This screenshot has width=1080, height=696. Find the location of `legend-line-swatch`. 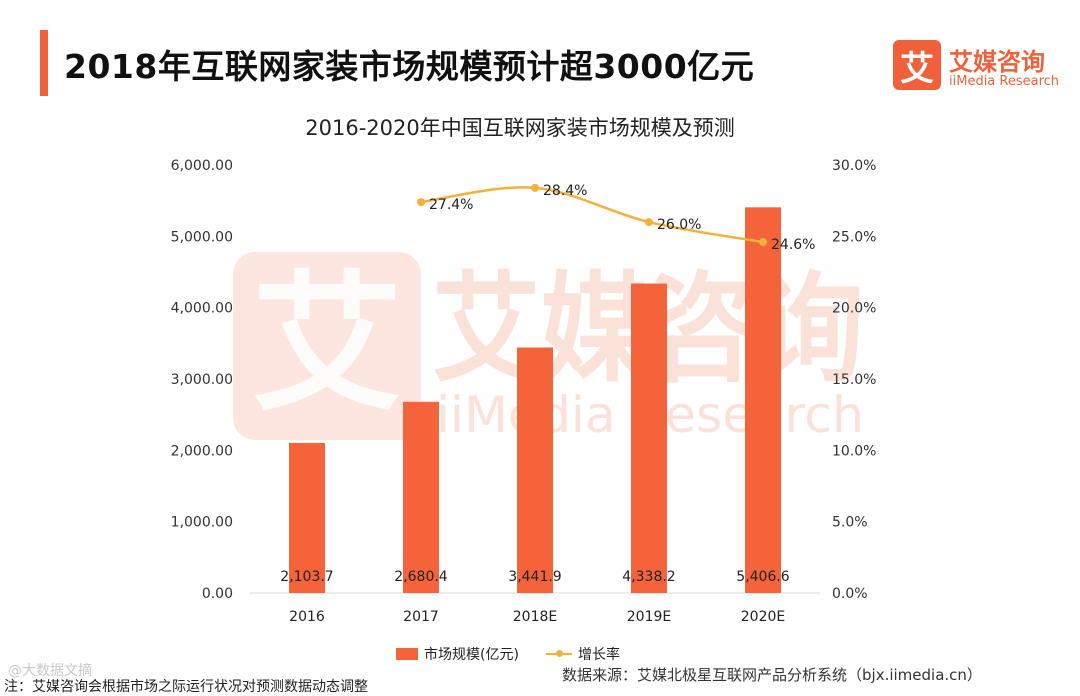

legend-line-swatch is located at coordinates (559, 653).